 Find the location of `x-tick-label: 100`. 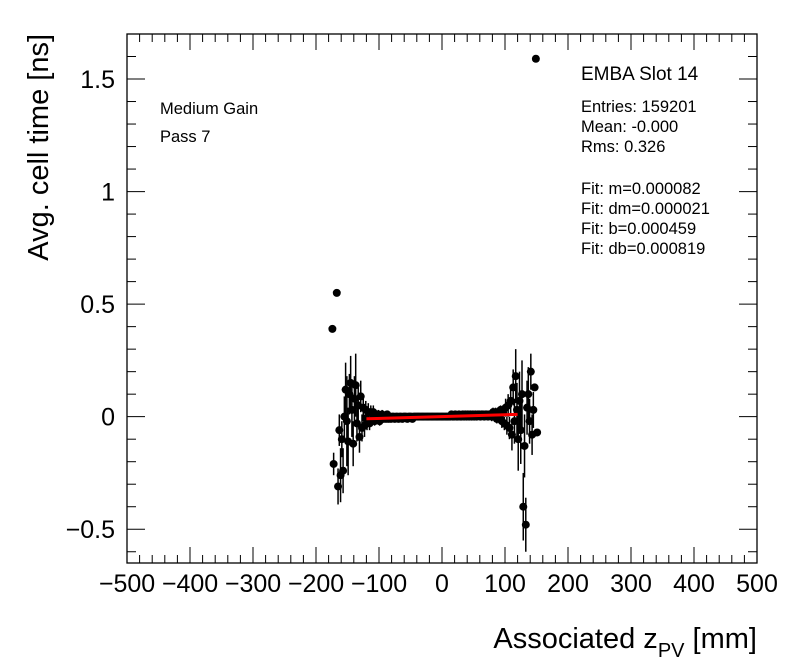

x-tick-label: 100 is located at coordinates (505, 584).